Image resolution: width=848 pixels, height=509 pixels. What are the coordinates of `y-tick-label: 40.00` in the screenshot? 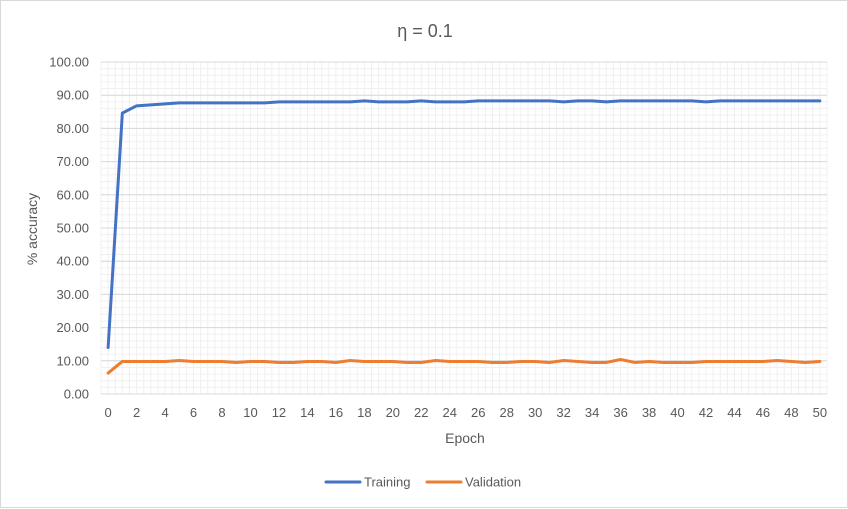 It's located at (72, 261).